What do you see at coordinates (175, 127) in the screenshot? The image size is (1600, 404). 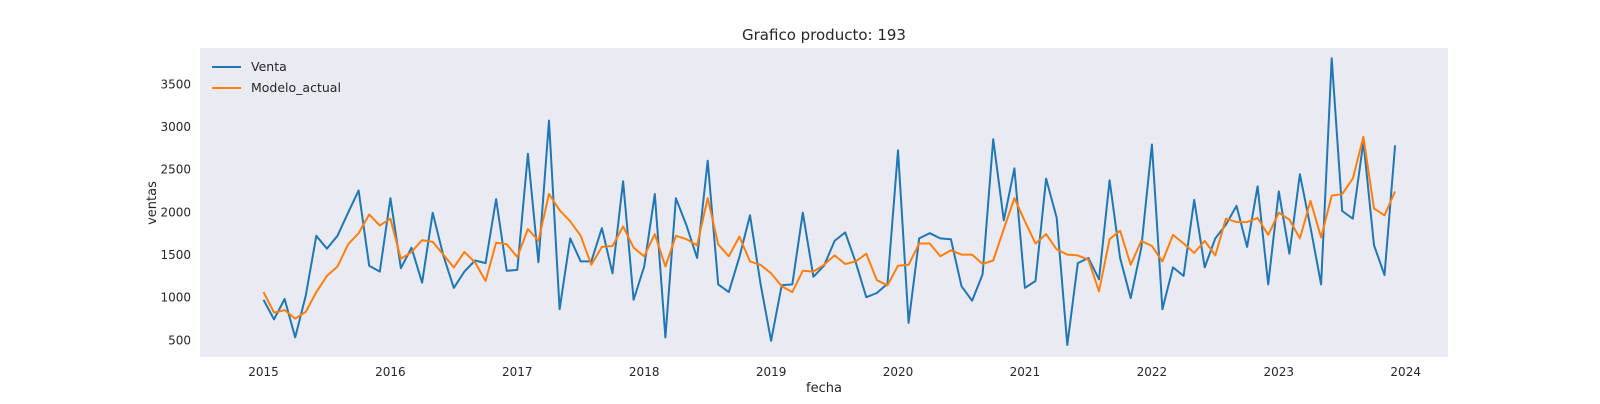 I see `y-tick-label: 3000` at bounding box center [175, 127].